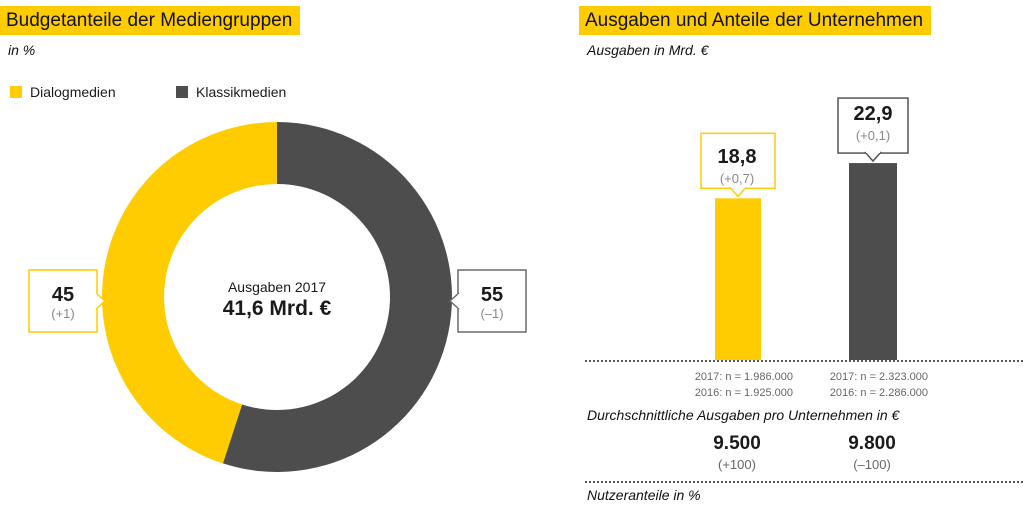 This screenshot has width=1023, height=509. I want to click on sample-size-2016-klassik: 2016: n = 2.286.000, so click(878, 393).